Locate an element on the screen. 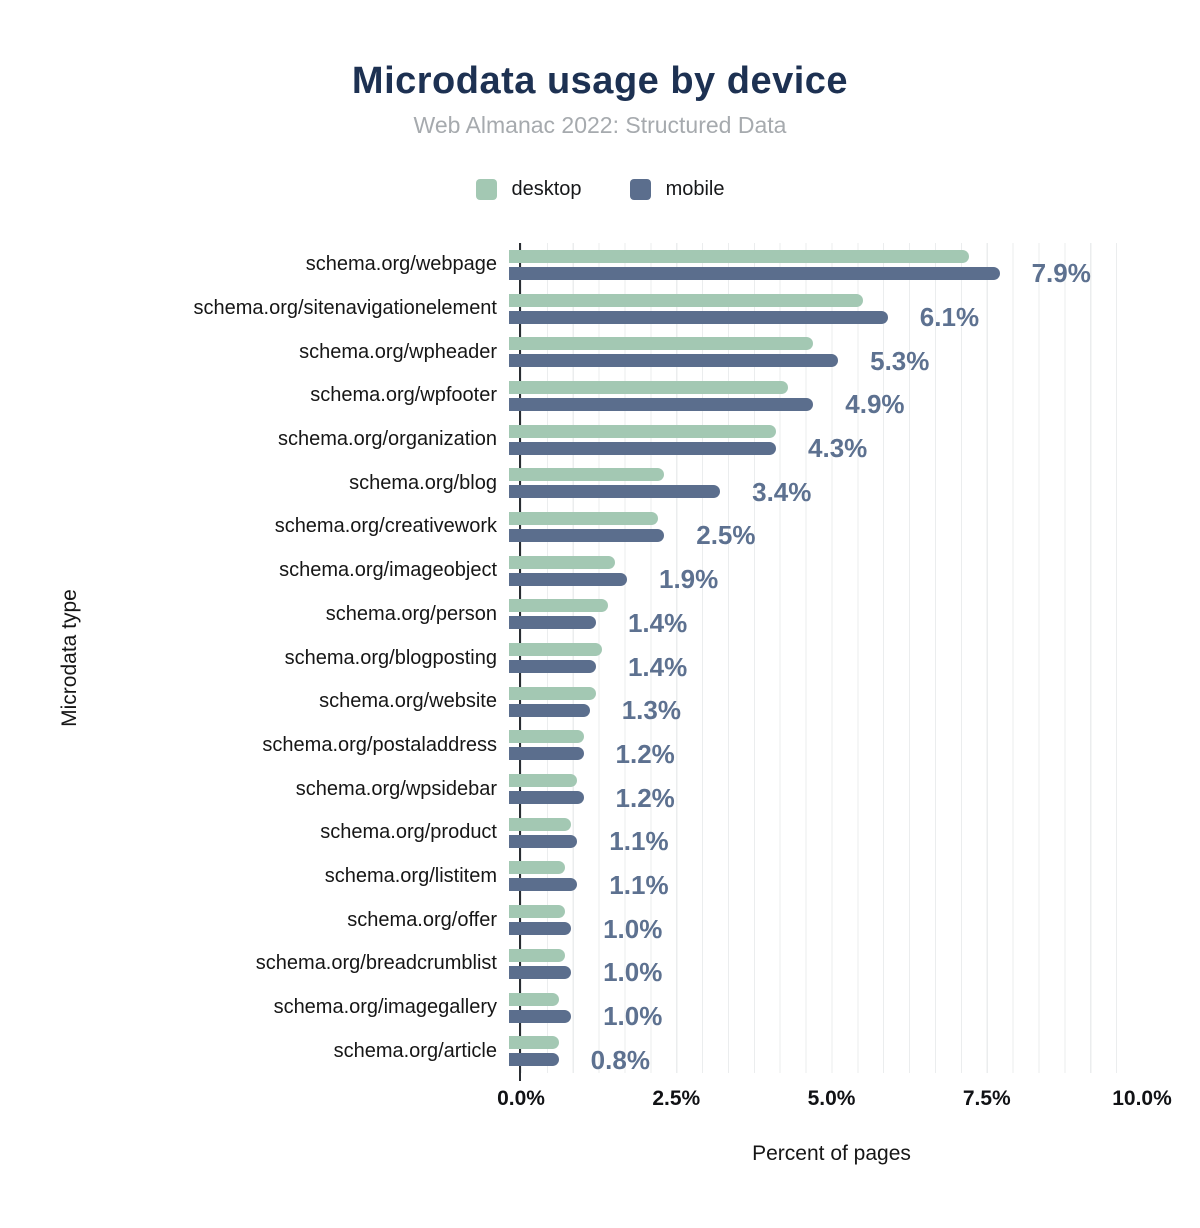 This screenshot has height=1228, width=1200. chart-row: schema.org/imageobject 1.9% is located at coordinates (600, 571).